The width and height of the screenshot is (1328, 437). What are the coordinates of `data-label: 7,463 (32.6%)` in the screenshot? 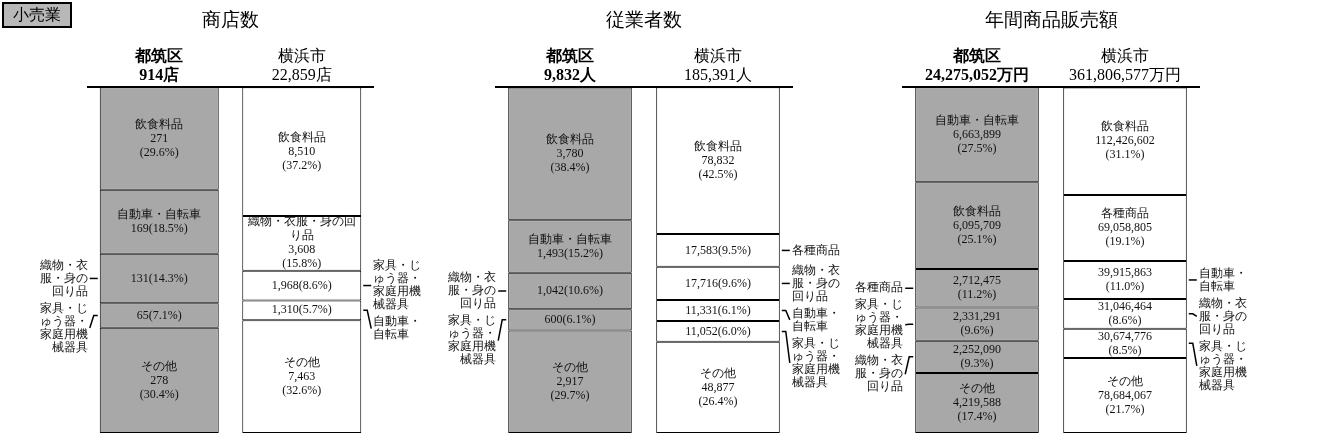 It's located at (302, 382).